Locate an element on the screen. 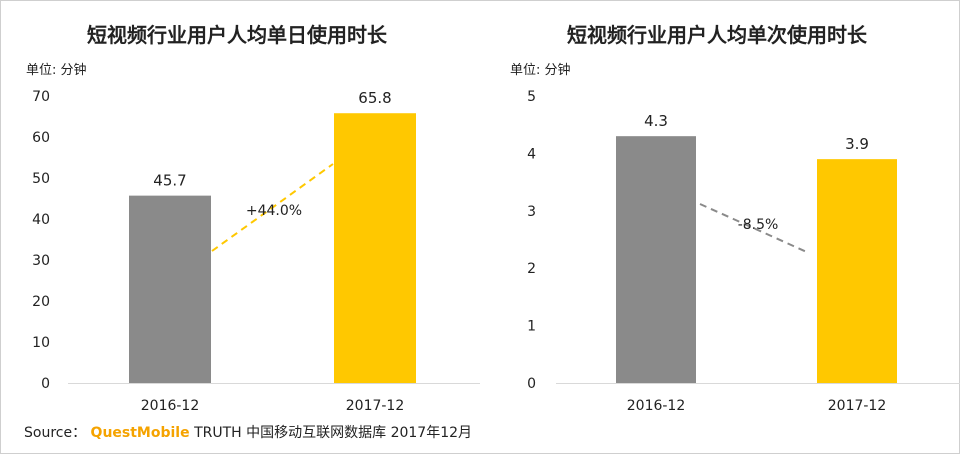  chart-2-y-tick: 1 is located at coordinates (531, 327).